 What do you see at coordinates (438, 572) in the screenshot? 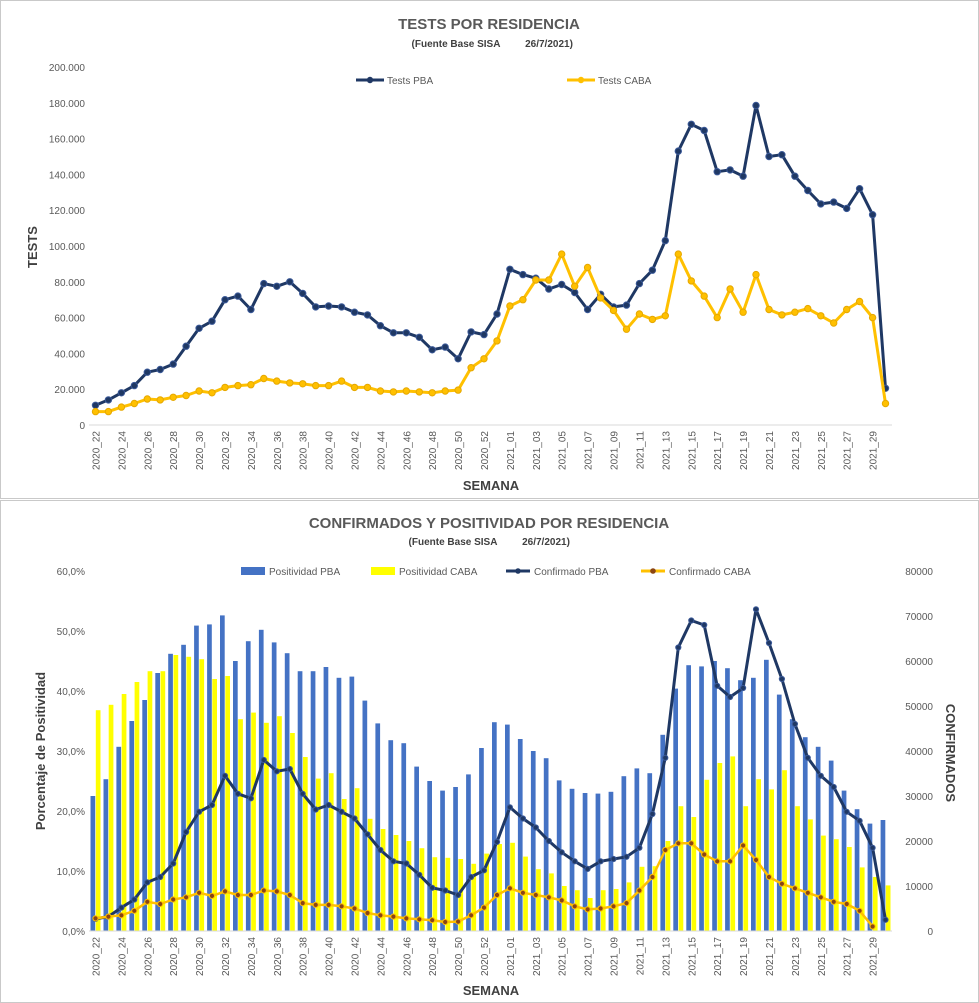
I see `legend-label: Positividad CABA` at bounding box center [438, 572].